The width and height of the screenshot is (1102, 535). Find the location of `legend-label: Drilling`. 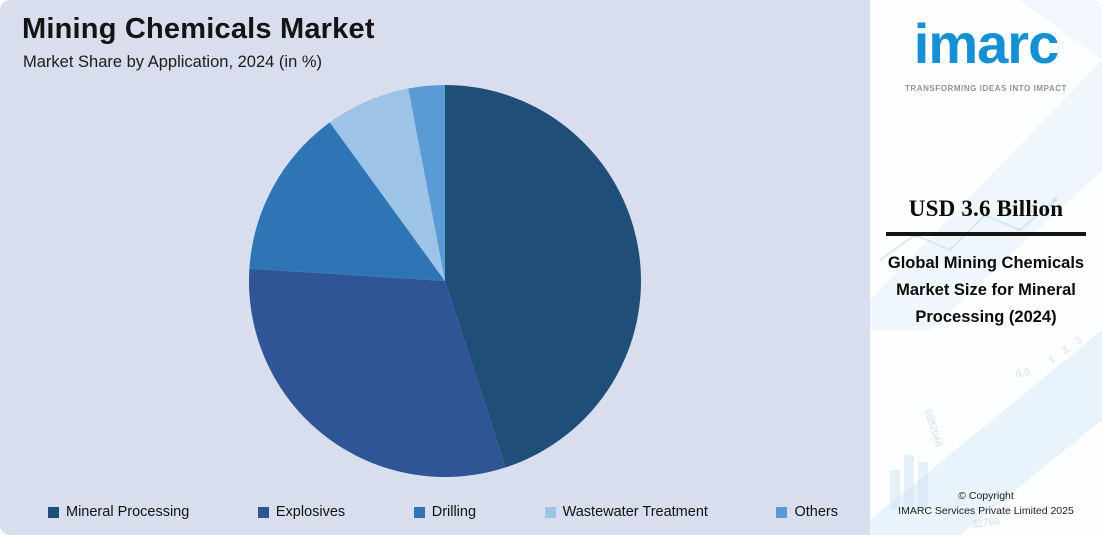

legend-label: Drilling is located at coordinates (454, 512).